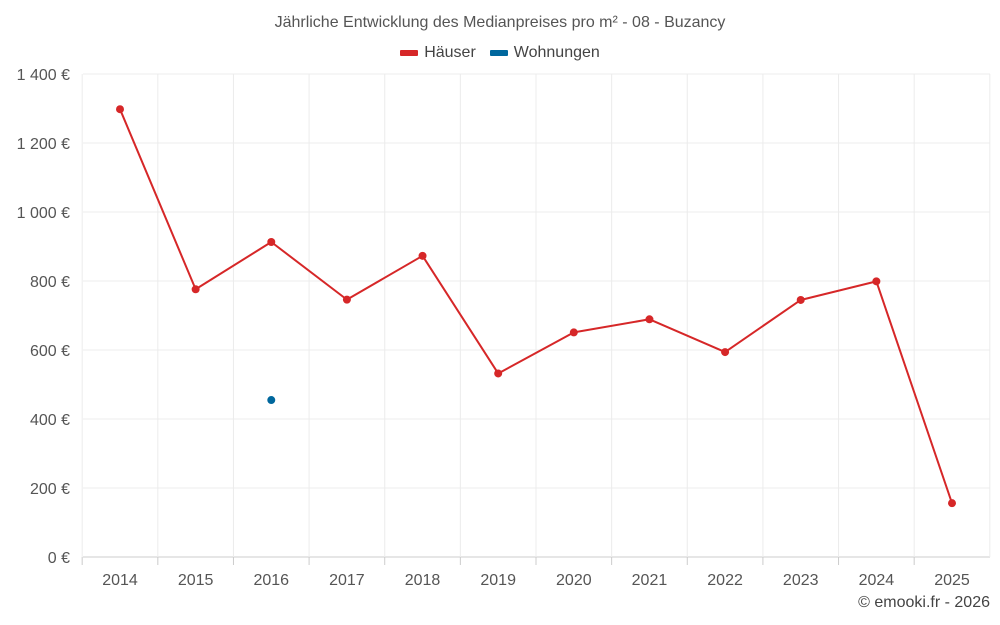 This screenshot has height=625, width=1000. Describe the element at coordinates (50, 489) in the screenshot. I see `y-tick-label: 200 €` at that location.